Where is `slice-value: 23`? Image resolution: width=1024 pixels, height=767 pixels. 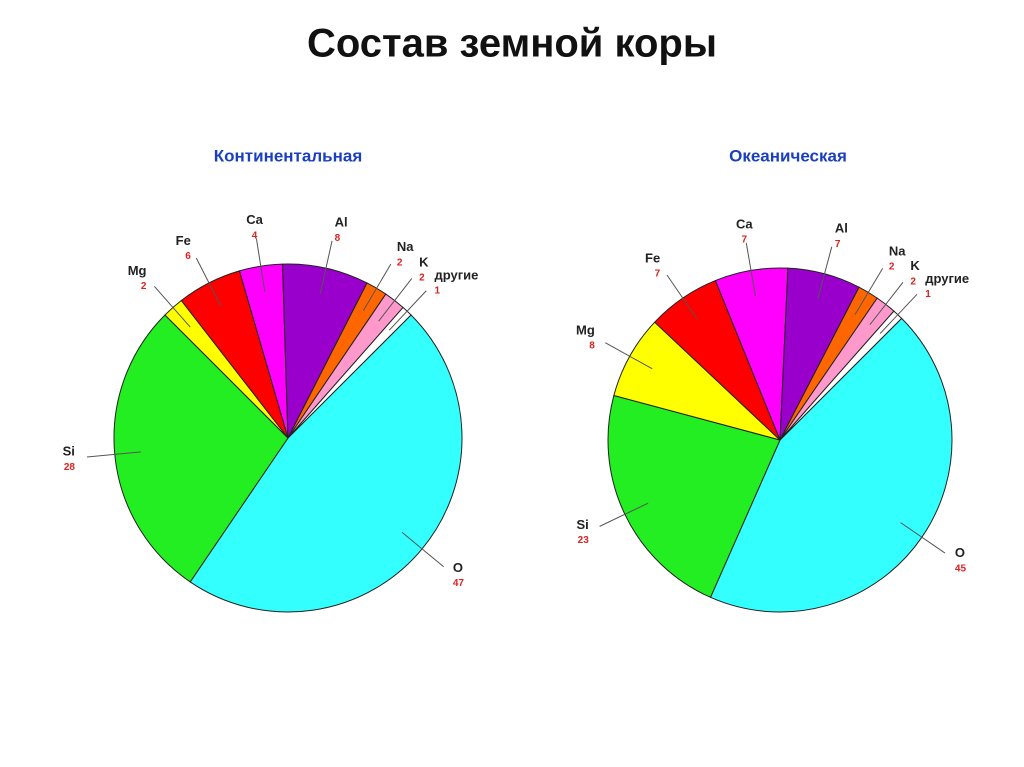
slice-value: 23 is located at coordinates (584, 540).